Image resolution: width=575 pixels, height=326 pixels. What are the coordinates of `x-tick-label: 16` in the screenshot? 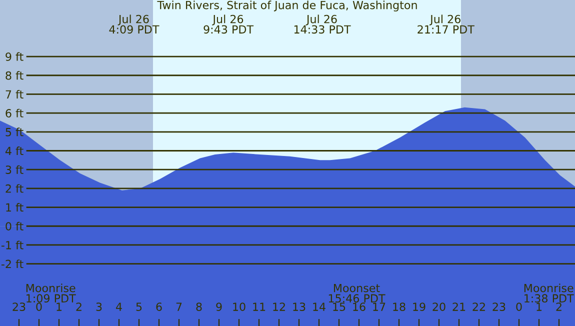 It's located at (359, 306).